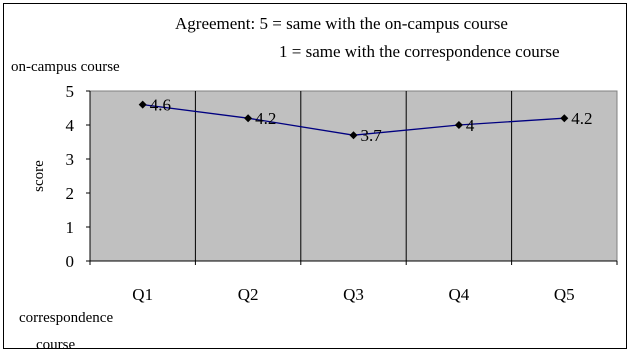 The image size is (632, 354). What do you see at coordinates (70, 125) in the screenshot?
I see `y-tick-label: 4` at bounding box center [70, 125].